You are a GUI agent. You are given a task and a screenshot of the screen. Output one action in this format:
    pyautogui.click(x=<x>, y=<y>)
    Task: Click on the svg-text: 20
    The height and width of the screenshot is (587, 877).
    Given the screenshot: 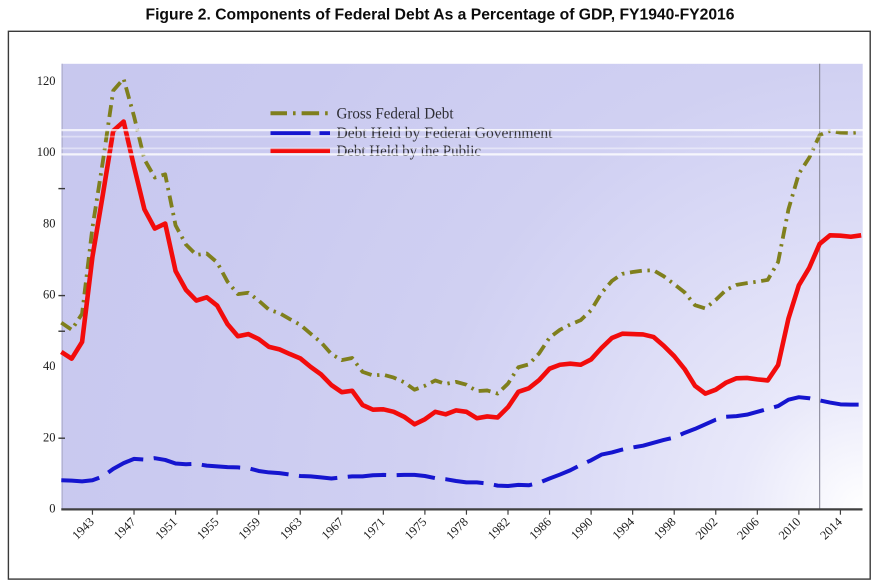 What is the action you would take?
    pyautogui.click(x=49, y=437)
    